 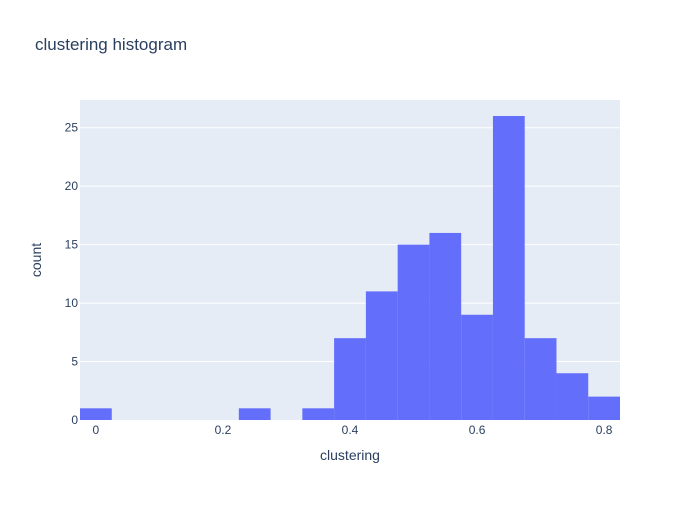 I want to click on y-tick-label: 5, so click(x=74, y=362).